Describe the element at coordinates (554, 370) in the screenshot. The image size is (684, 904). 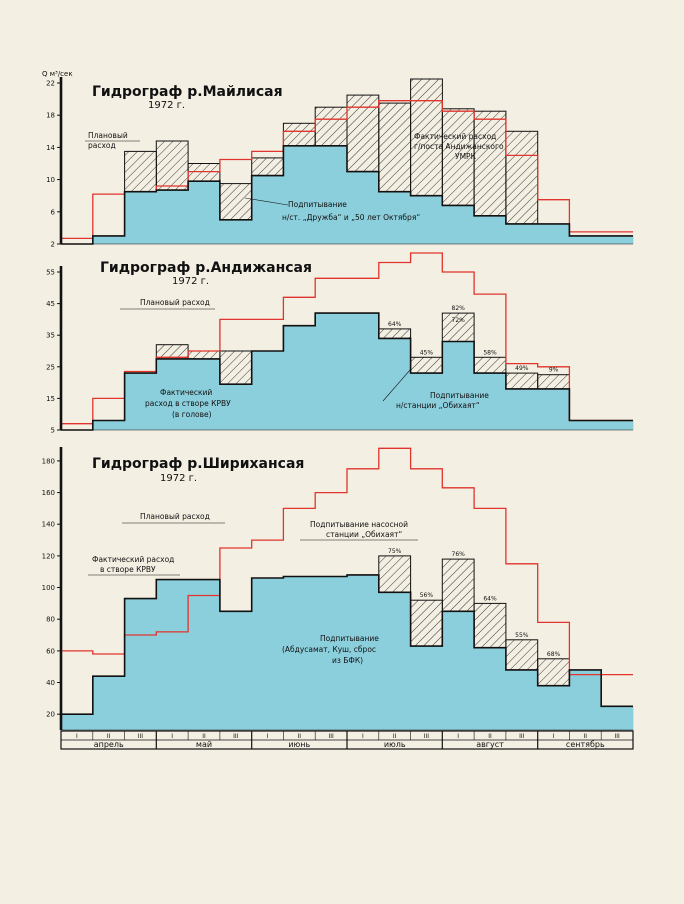
I see `percent-label: 9%` at that location.